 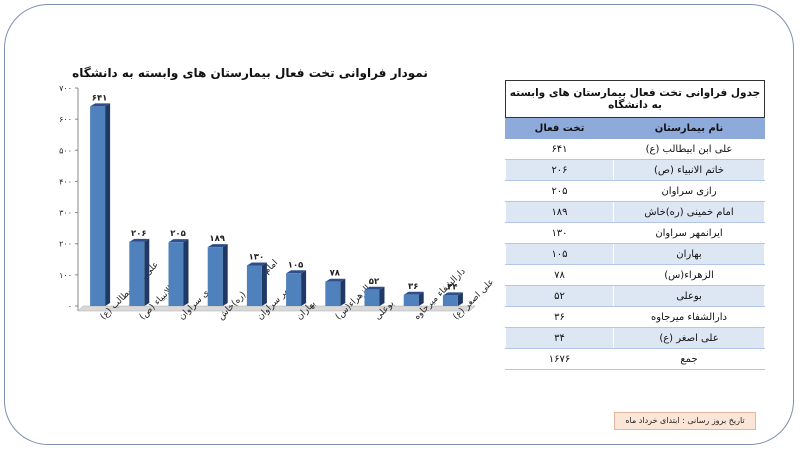 I want to click on table-row: علی اصغر (ع) ۳۴, so click(x=635, y=338).